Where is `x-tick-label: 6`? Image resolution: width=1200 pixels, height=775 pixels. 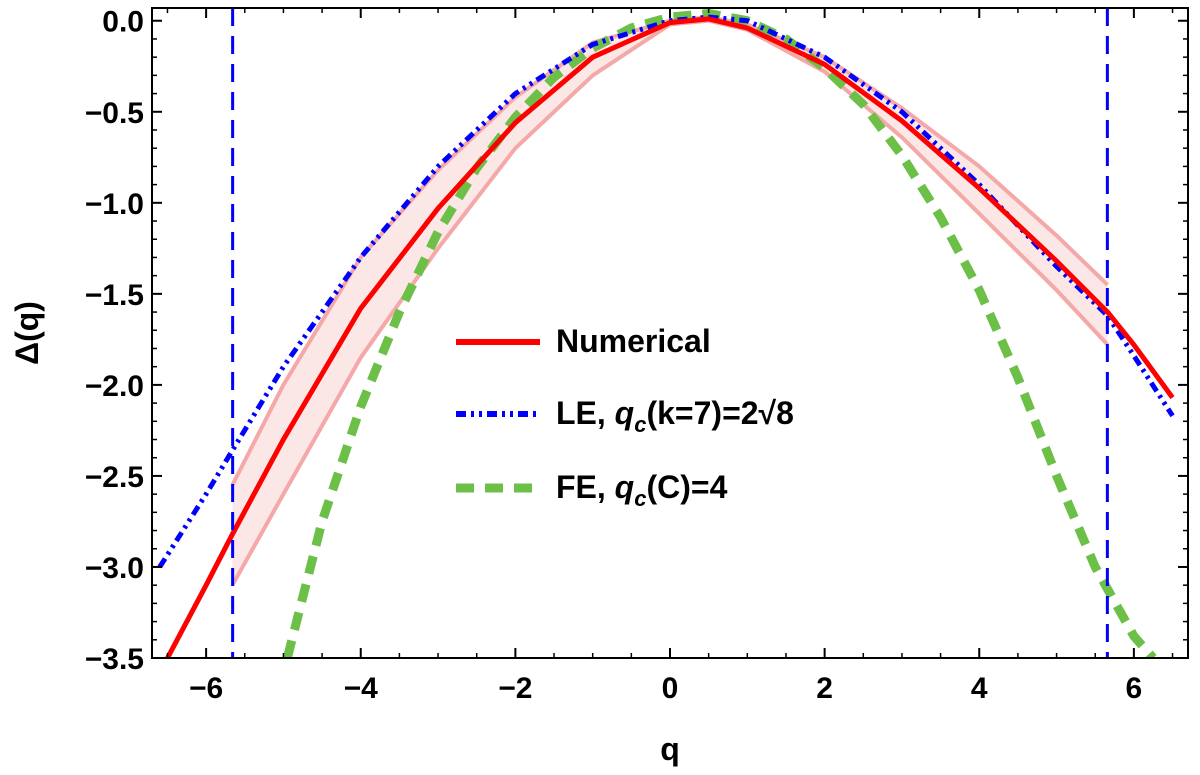 x-tick-label: 6 is located at coordinates (1134, 688).